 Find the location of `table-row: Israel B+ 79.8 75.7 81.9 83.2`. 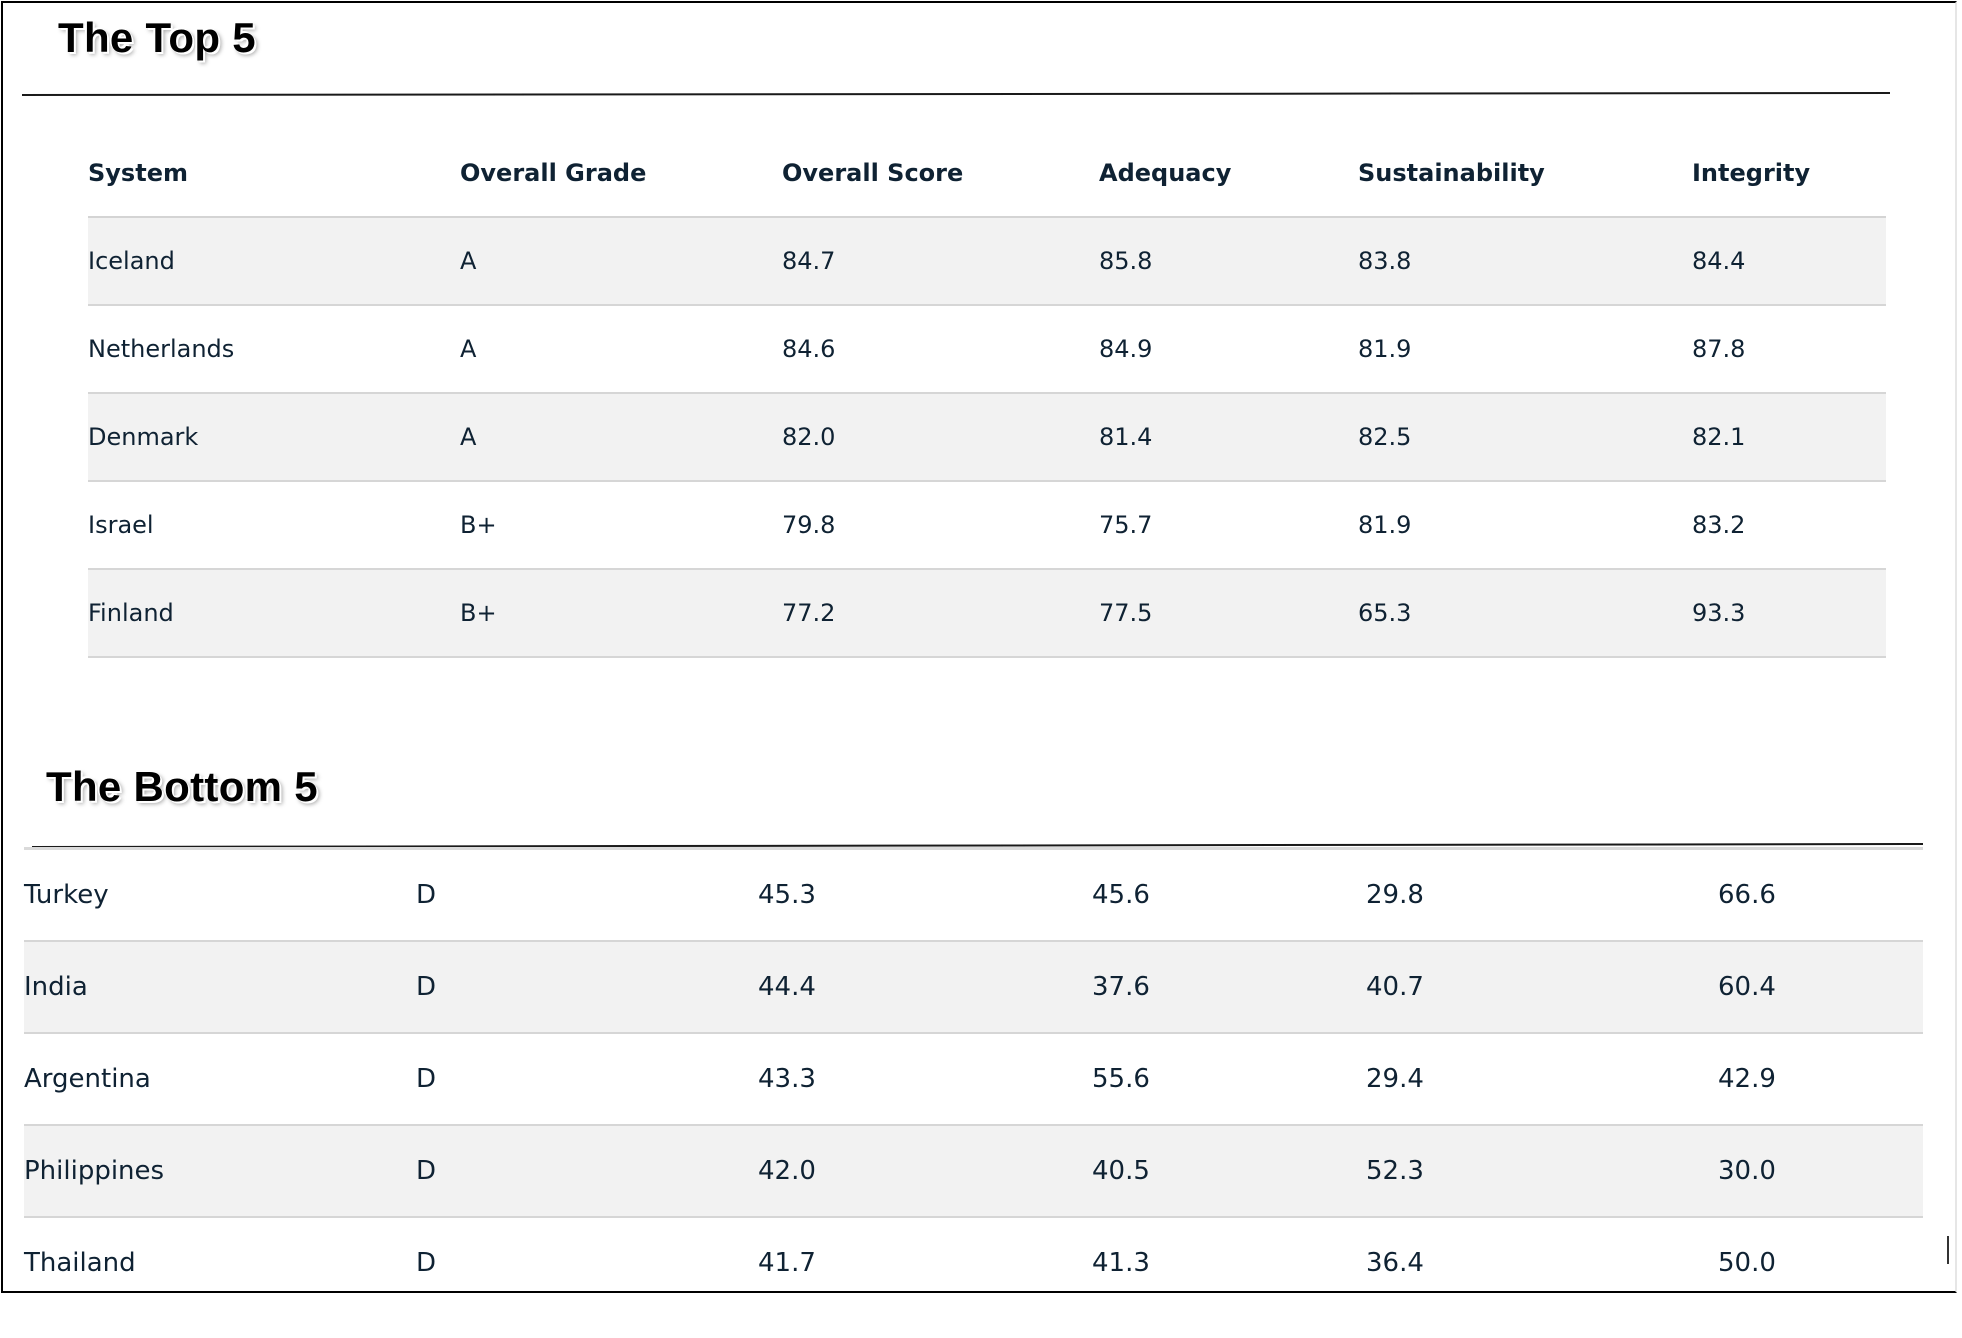

table-row: Israel B+ 79.8 75.7 81.9 83.2 is located at coordinates (987, 525).